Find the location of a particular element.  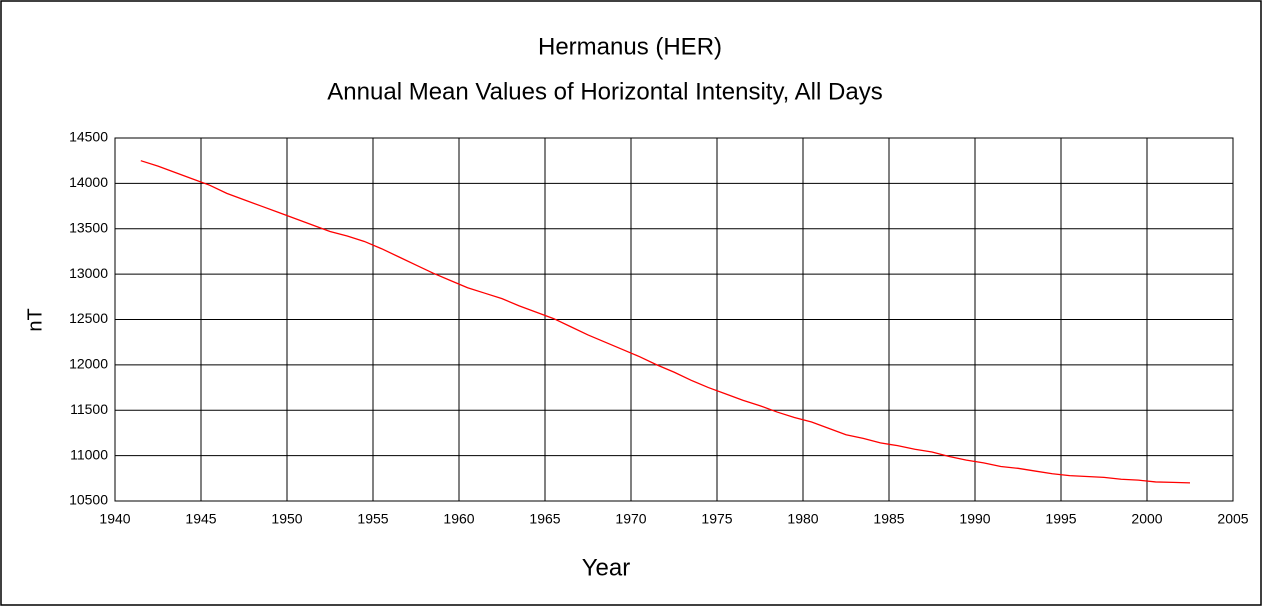

x-tick-label: 1960 is located at coordinates (458, 519).